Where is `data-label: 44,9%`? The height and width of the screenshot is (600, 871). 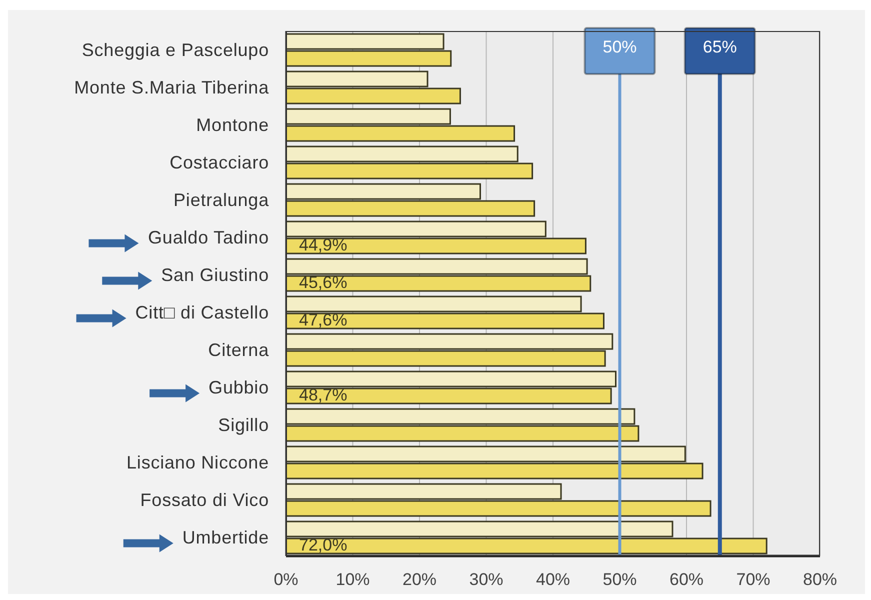 data-label: 44,9% is located at coordinates (323, 245).